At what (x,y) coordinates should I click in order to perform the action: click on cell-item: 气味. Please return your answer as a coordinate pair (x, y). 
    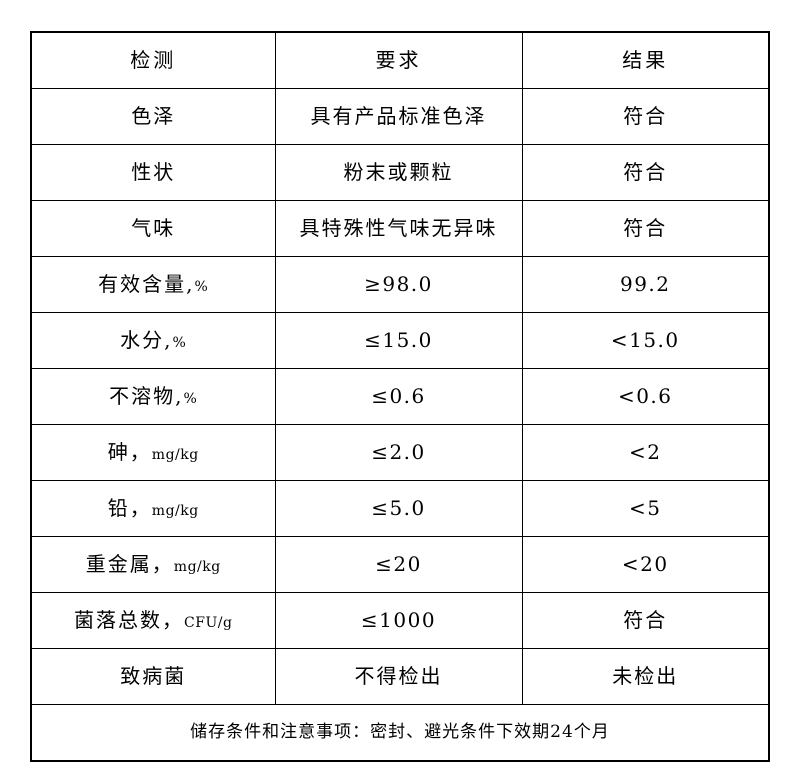
    Looking at the image, I should click on (153, 228).